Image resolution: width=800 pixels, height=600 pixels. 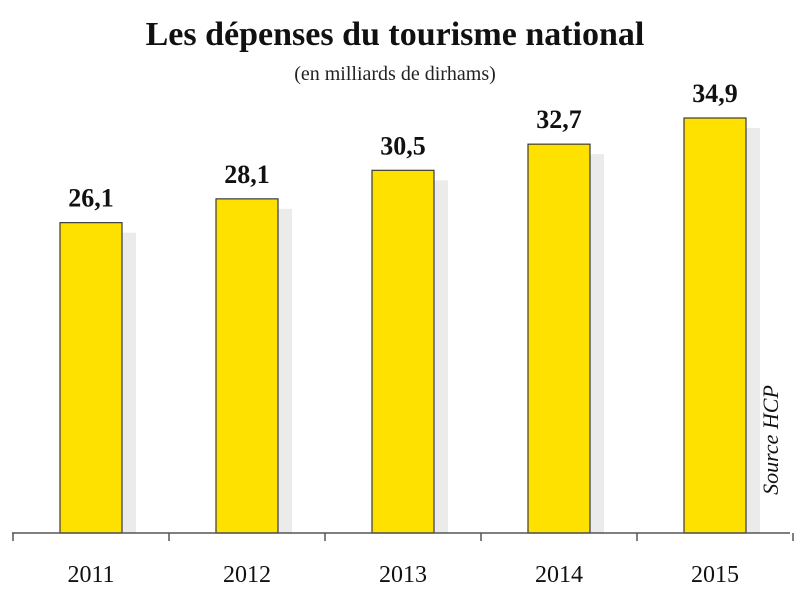 What do you see at coordinates (91, 378) in the screenshot?
I see `bar-2011` at bounding box center [91, 378].